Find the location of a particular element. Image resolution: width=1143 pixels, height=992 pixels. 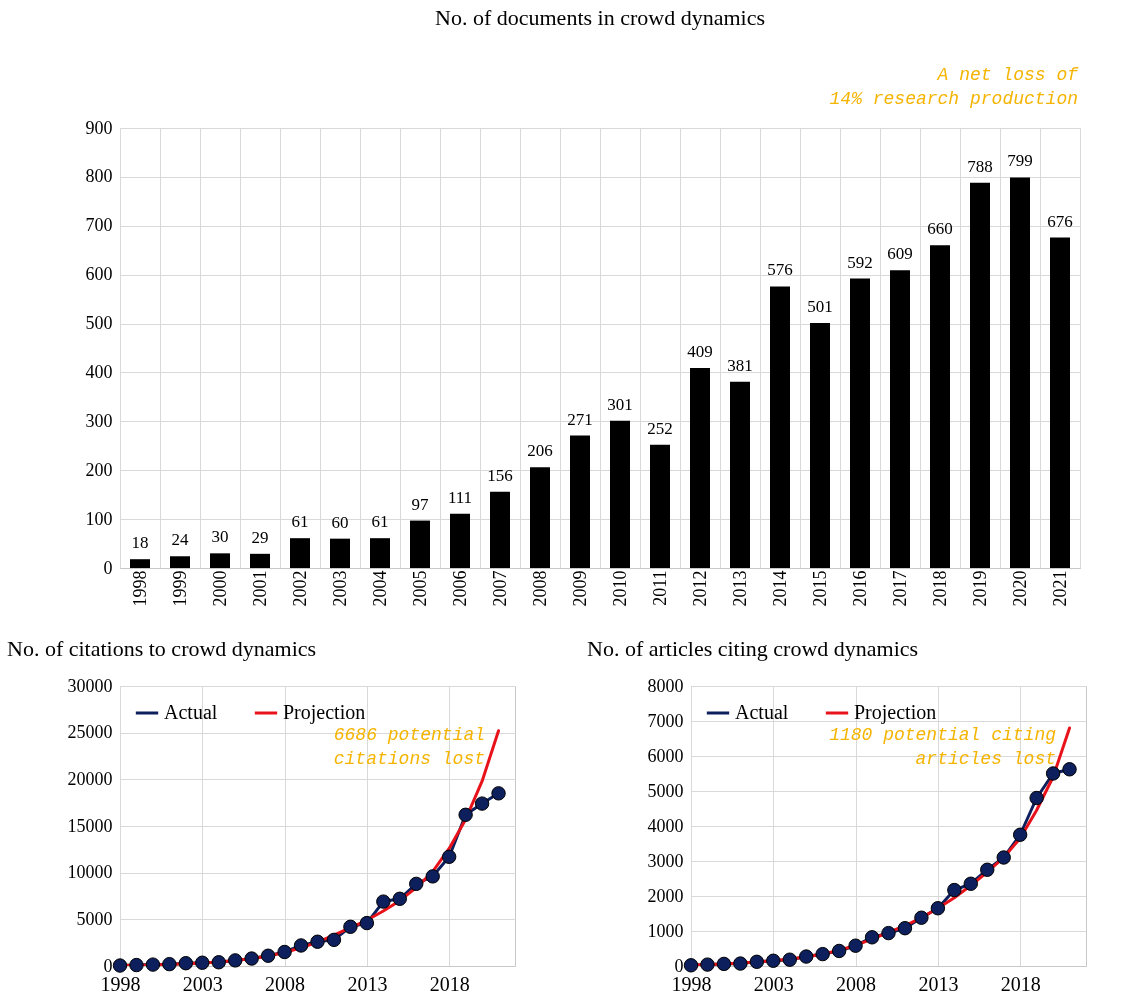

y-tick-label: 200 is located at coordinates (99, 469).